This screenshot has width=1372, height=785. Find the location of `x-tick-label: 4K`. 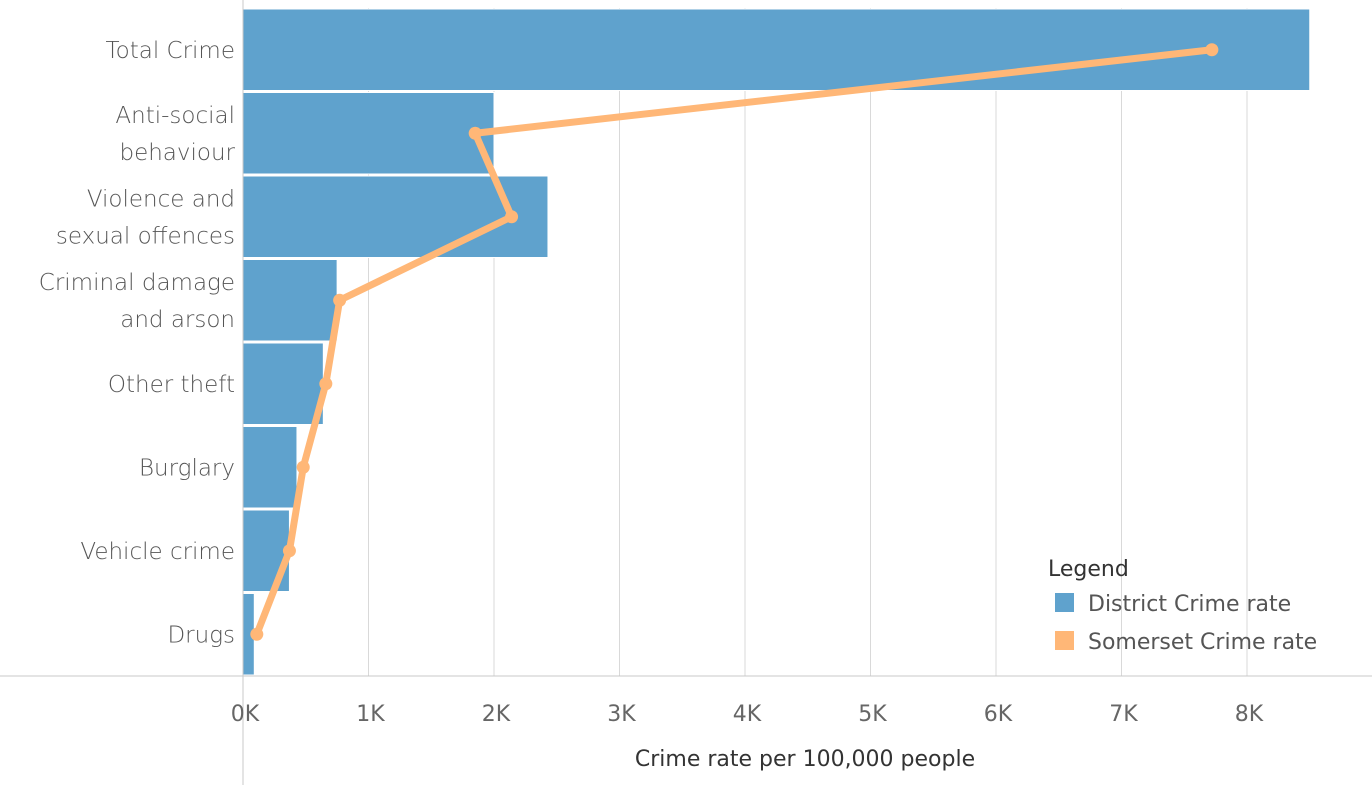

x-tick-label: 4K is located at coordinates (747, 714).